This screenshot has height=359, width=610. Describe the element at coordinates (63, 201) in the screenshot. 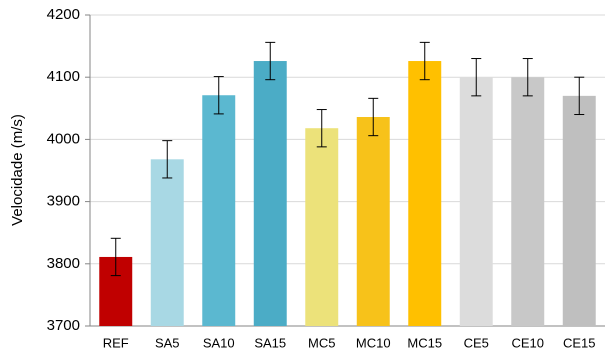

I see `y-tick-label: 3900` at that location.